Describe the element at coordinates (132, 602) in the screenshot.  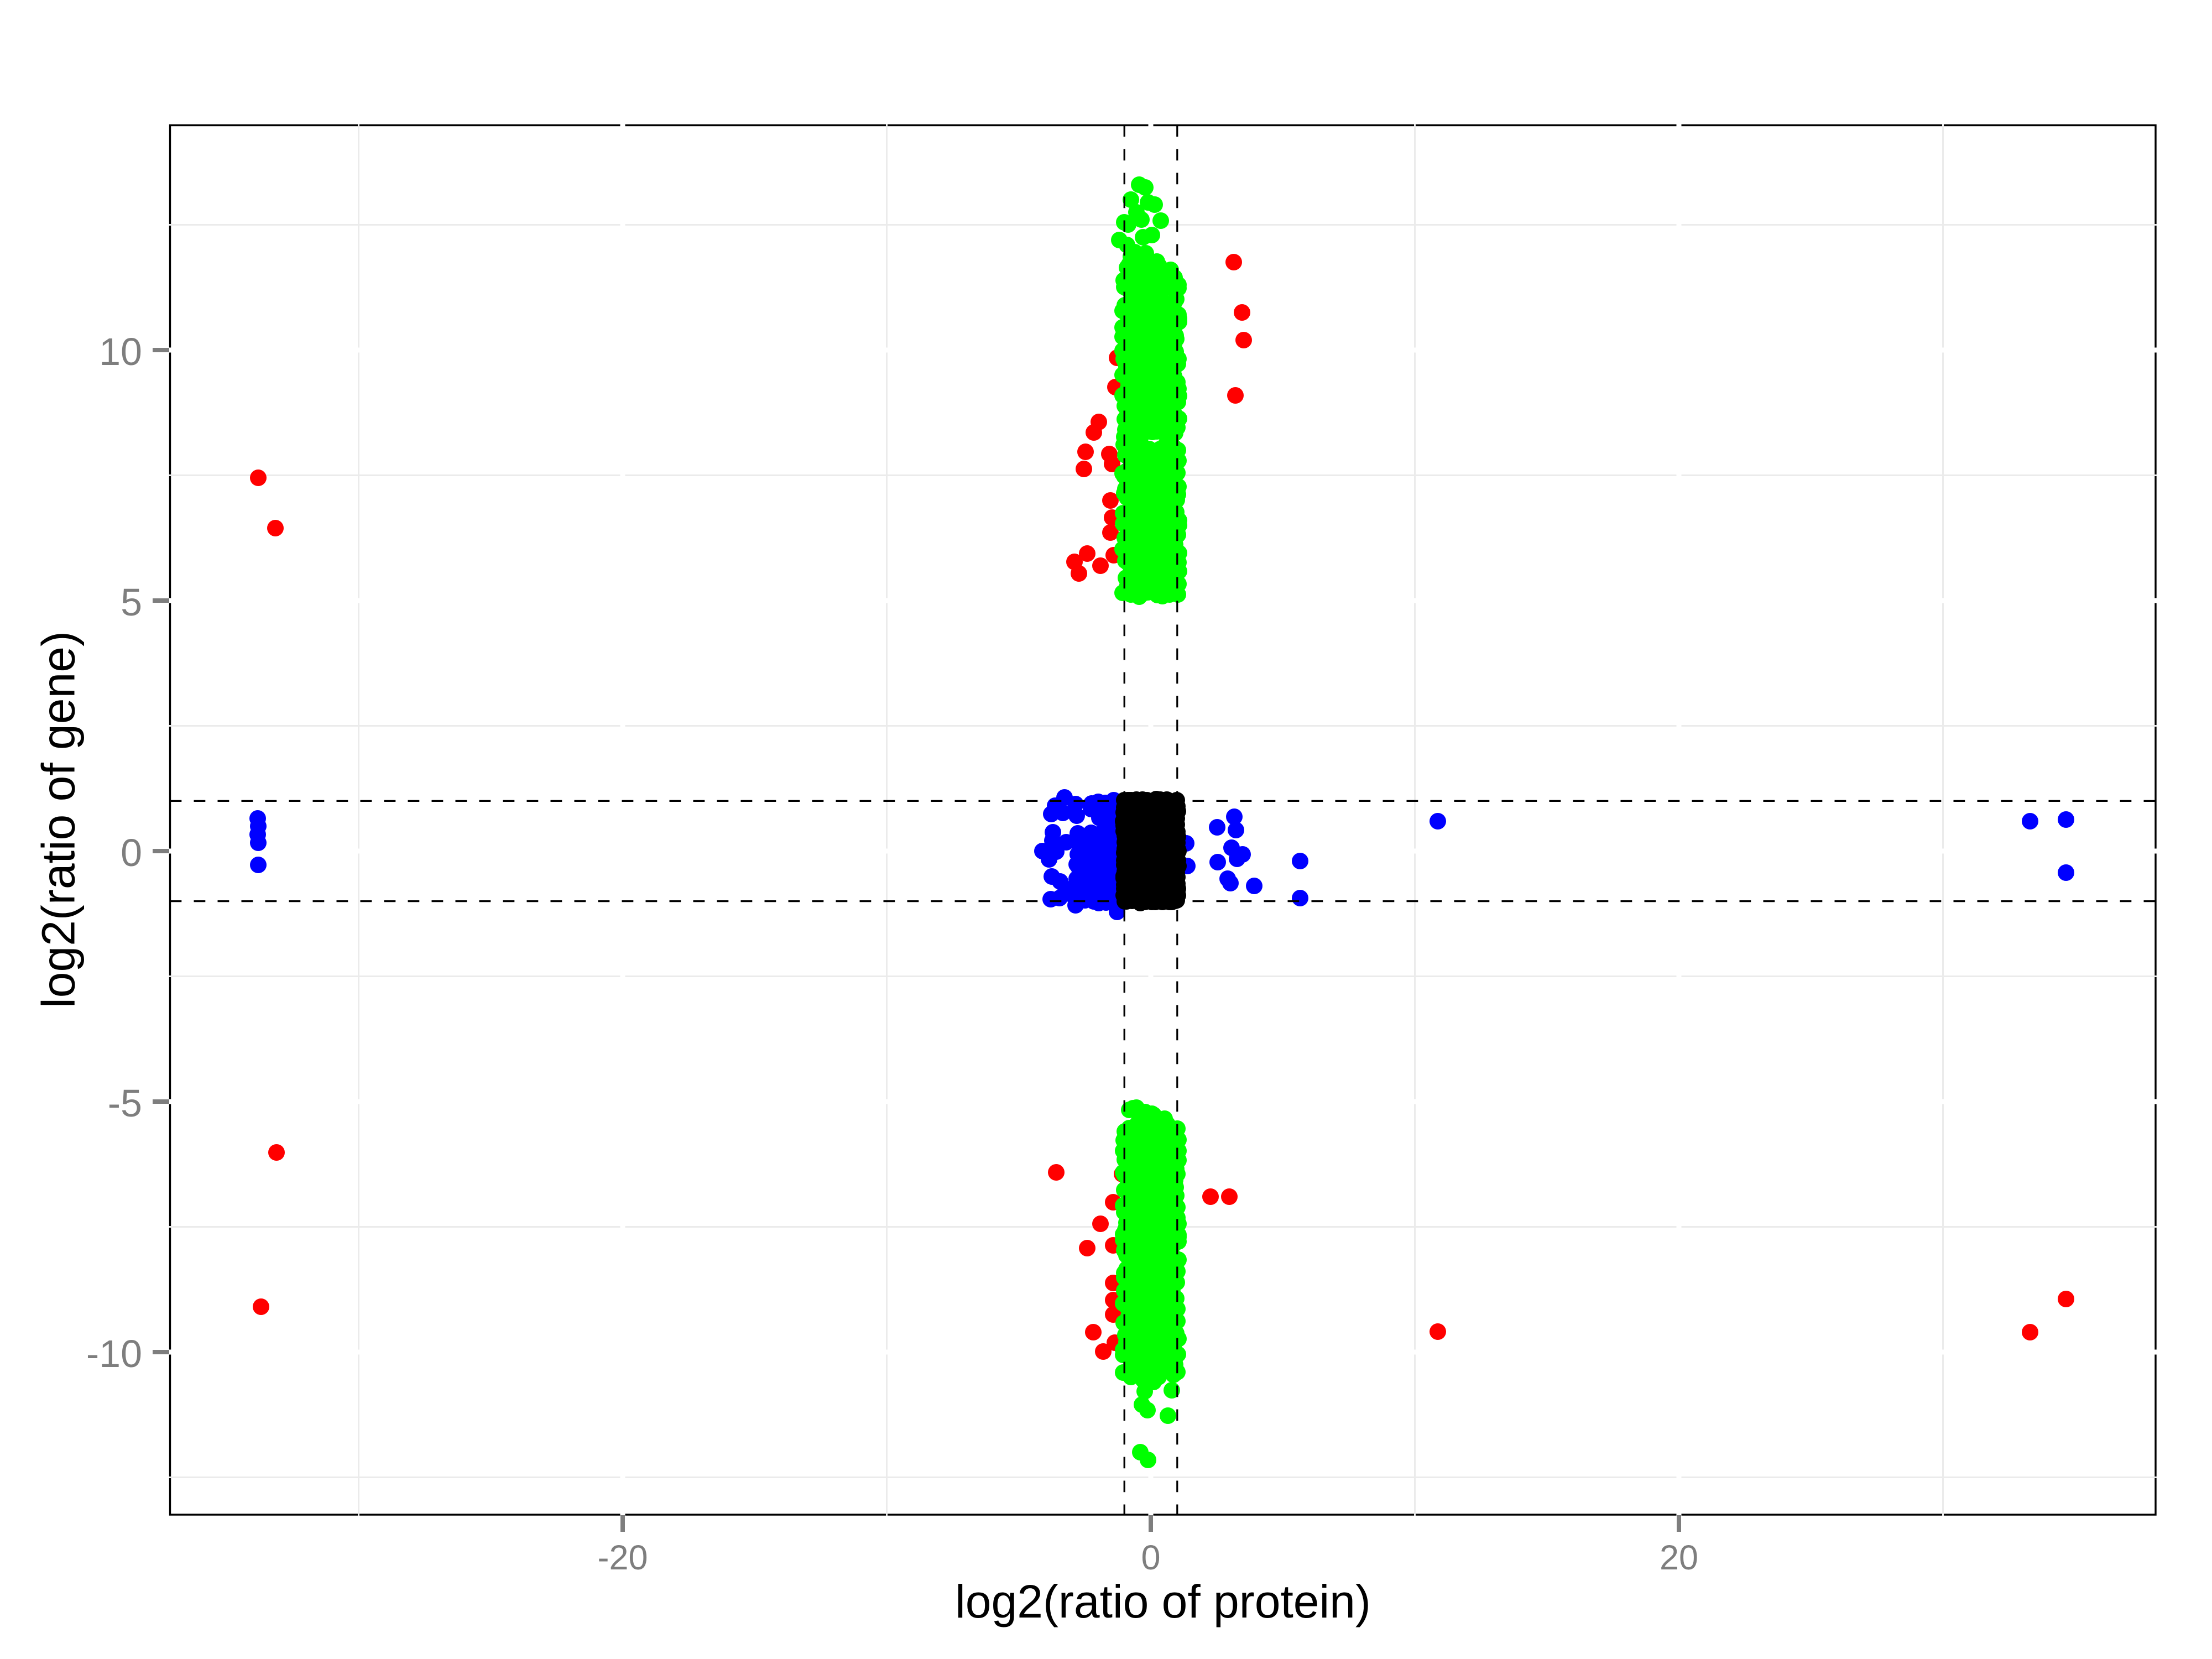
I see `svg-text: 5` at that location.